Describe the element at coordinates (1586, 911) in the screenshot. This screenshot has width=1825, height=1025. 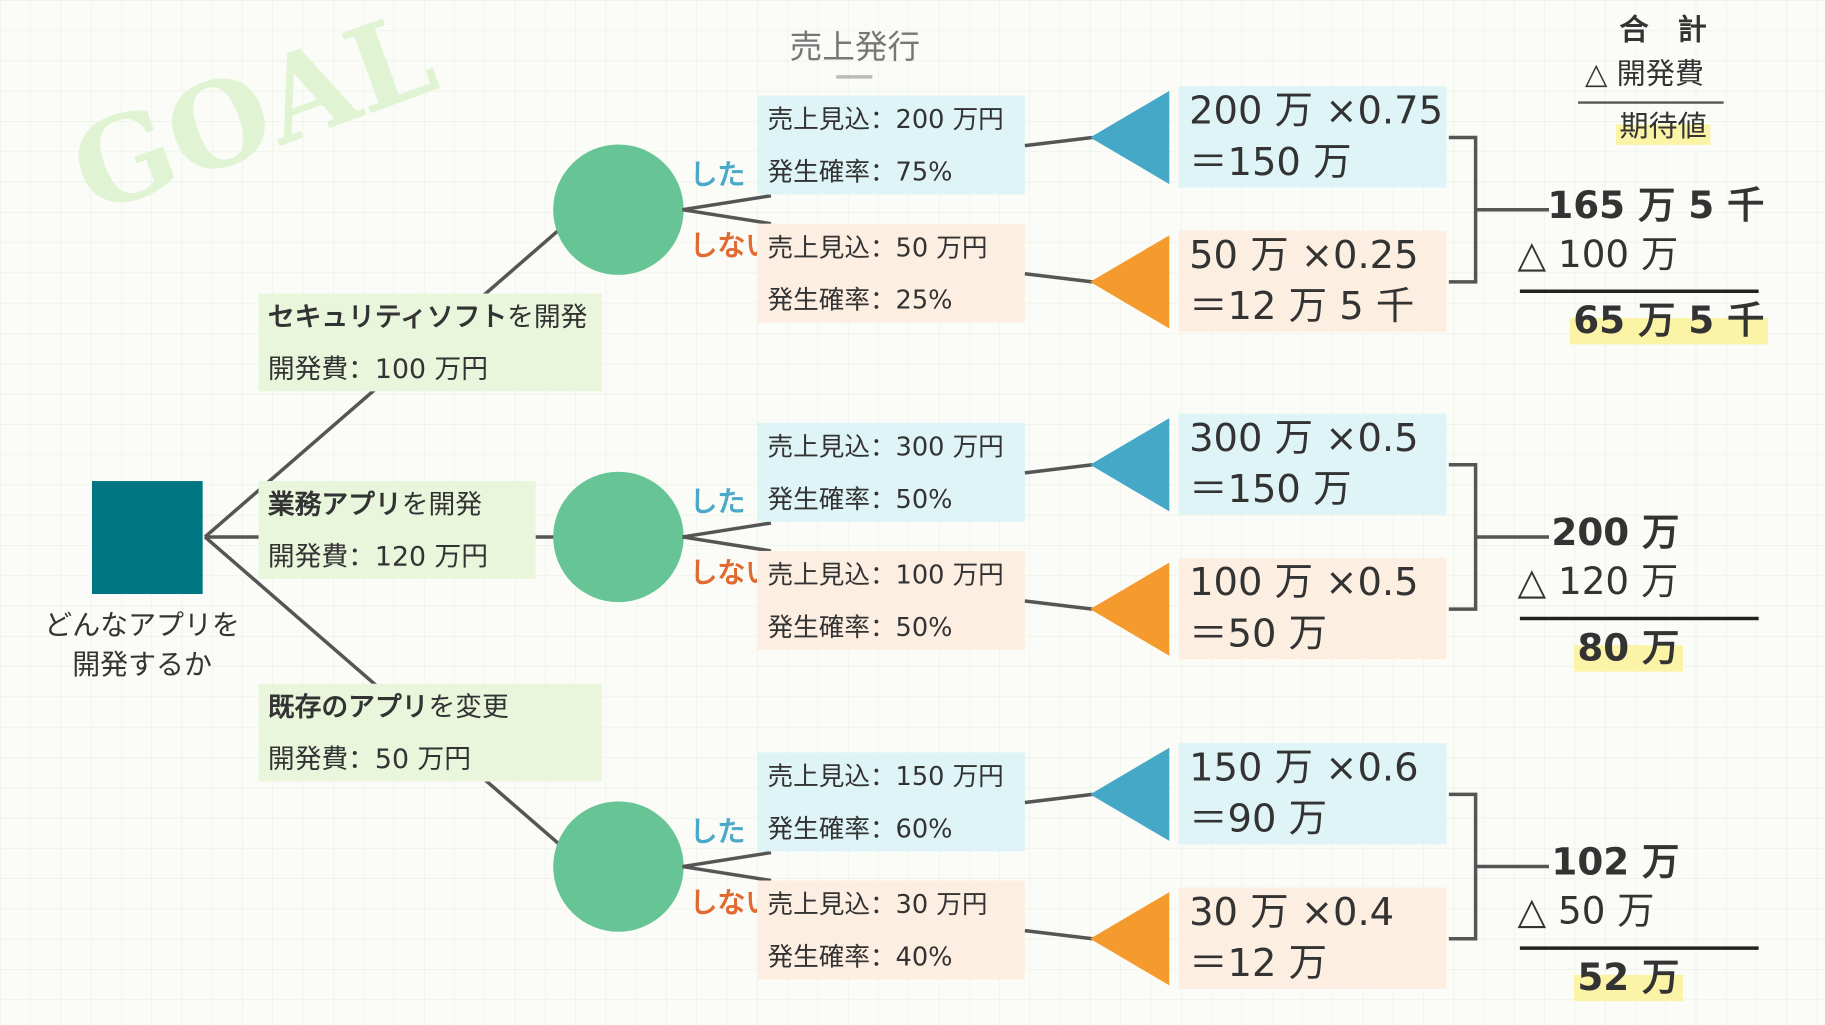
I see `summary-cost: △ 50 万` at that location.